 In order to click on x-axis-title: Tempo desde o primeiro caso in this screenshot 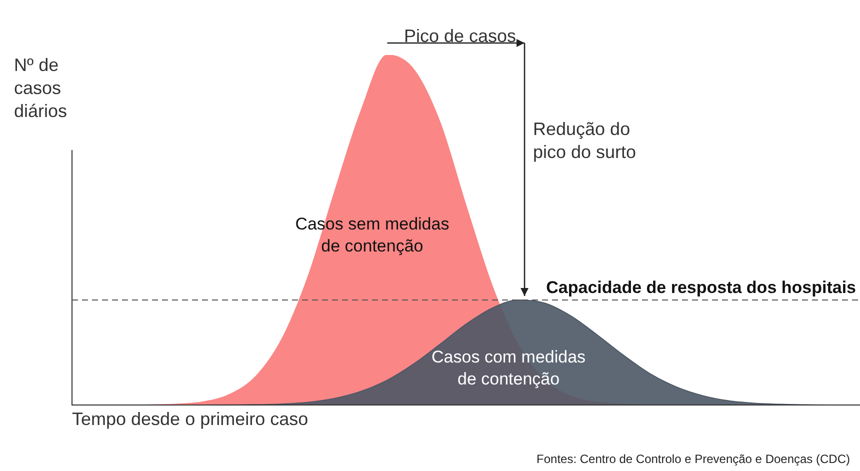, I will do `click(190, 419)`.